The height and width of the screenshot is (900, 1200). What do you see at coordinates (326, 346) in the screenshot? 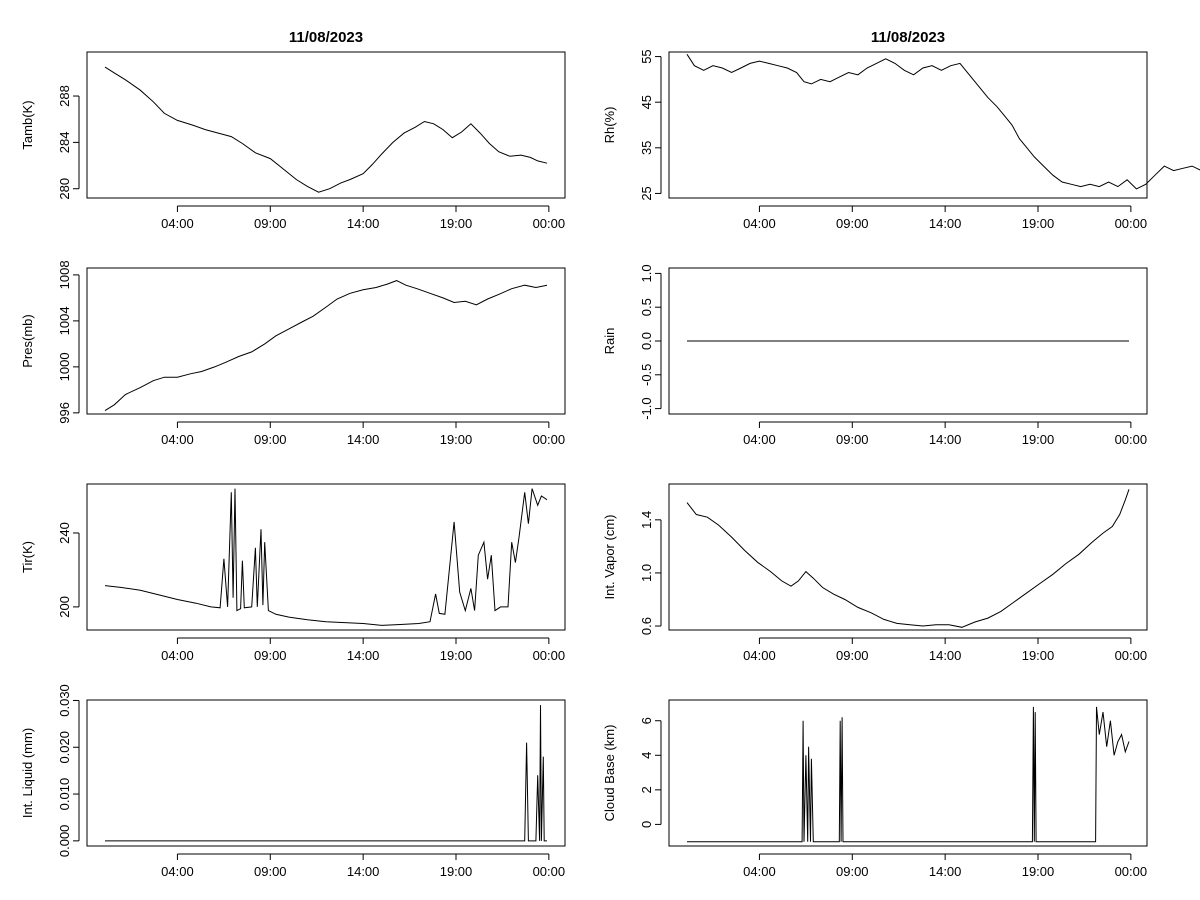
I see `series-line-pres` at bounding box center [326, 346].